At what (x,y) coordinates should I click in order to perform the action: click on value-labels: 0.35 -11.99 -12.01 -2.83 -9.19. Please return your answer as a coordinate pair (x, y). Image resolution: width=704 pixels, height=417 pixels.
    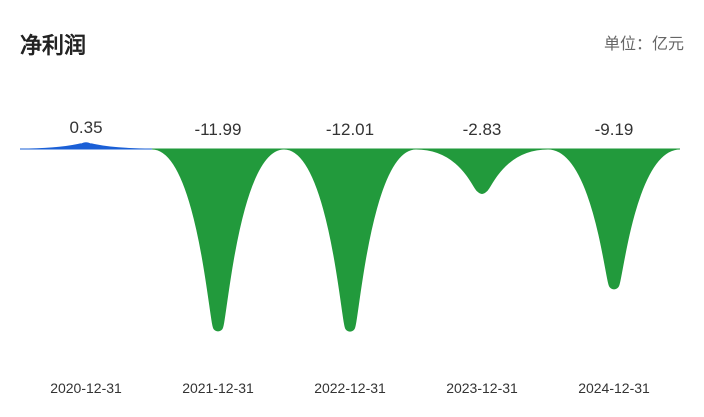
    Looking at the image, I should click on (351, 128).